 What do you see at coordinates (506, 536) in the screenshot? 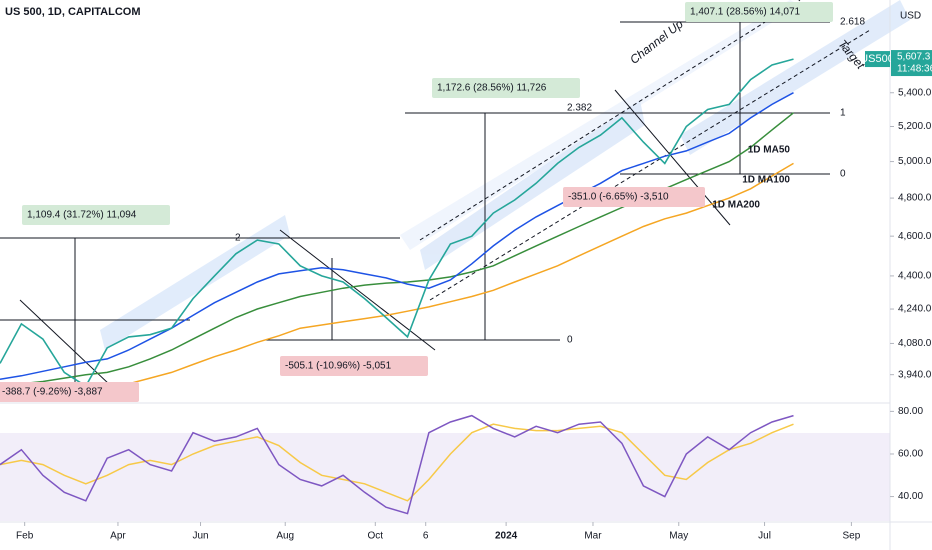
I see `x-tick-label: 2024` at bounding box center [506, 536].